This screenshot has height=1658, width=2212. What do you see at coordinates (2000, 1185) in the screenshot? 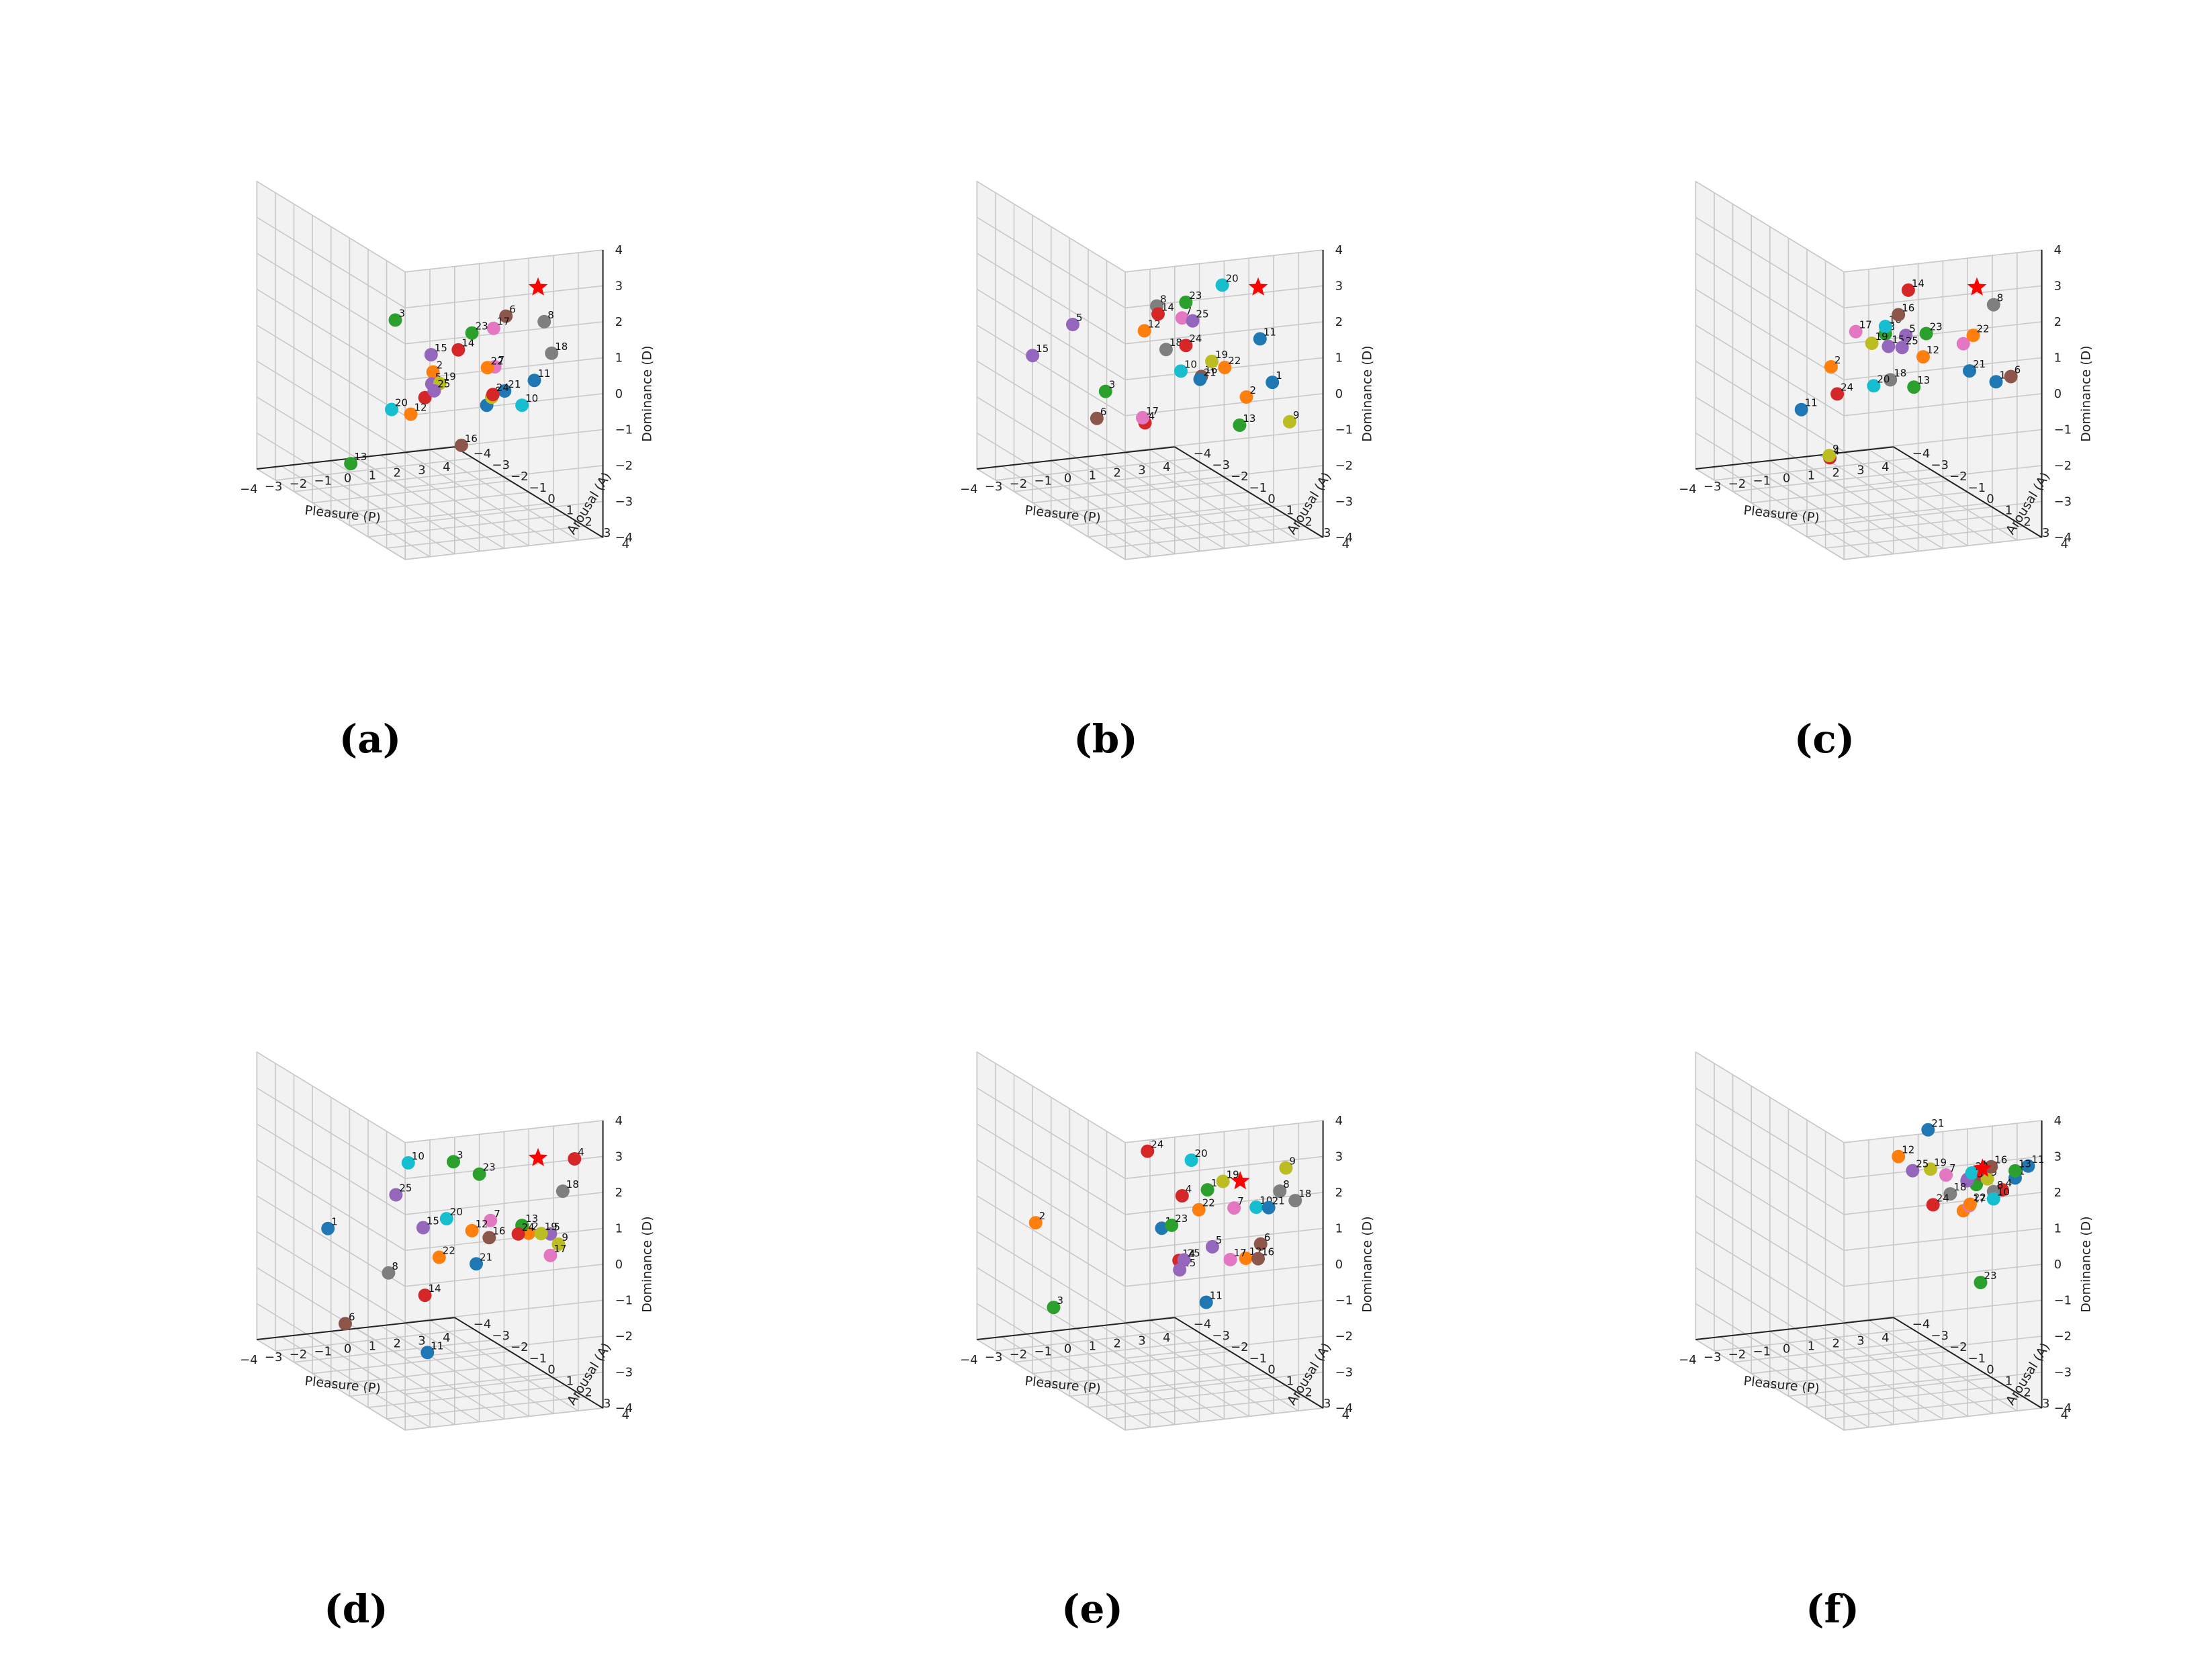
I see `point-label: 8` at bounding box center [2000, 1185].